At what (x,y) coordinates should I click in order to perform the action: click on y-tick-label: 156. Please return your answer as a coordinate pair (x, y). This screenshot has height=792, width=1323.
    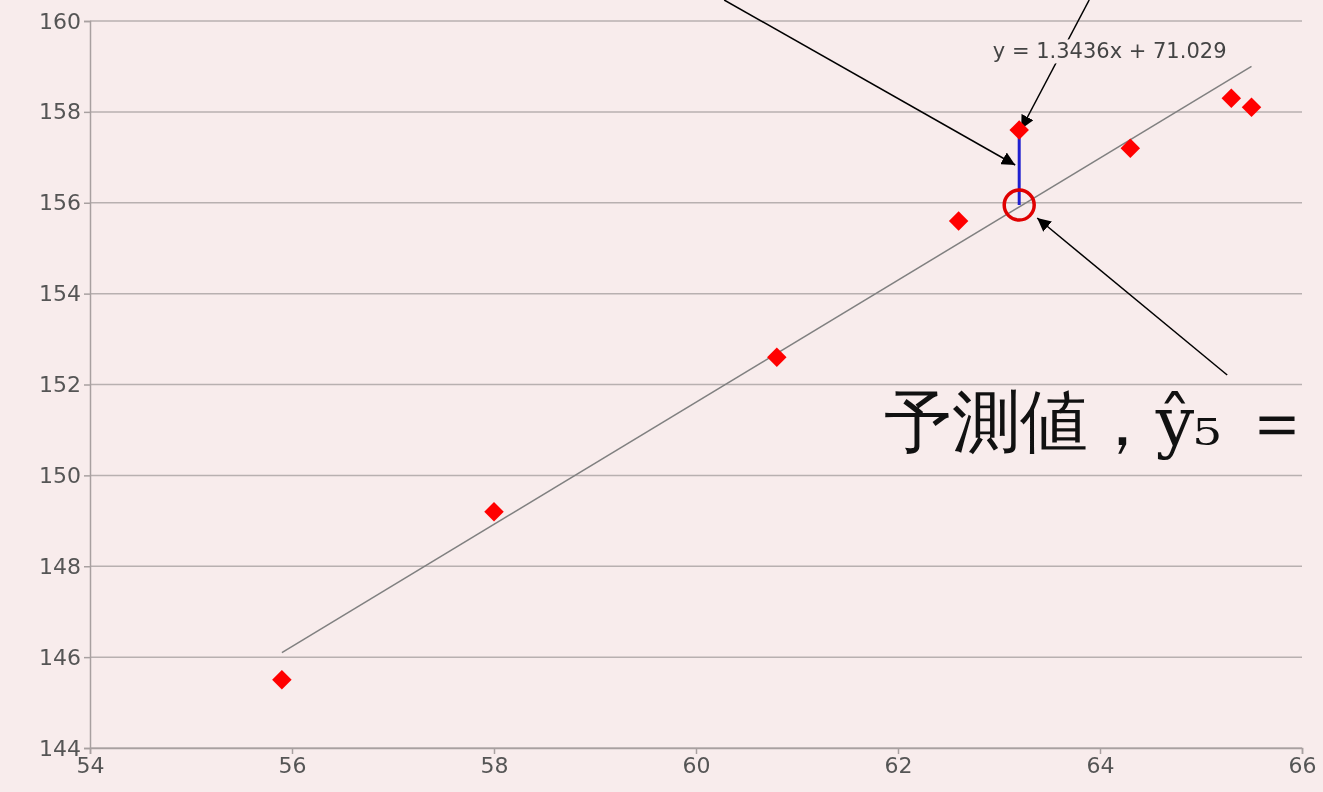
    Looking at the image, I should click on (60, 203).